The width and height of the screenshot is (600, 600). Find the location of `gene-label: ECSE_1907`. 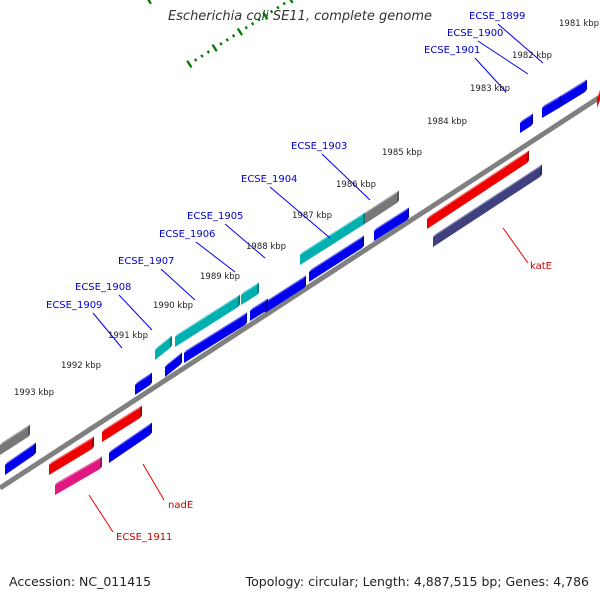

gene-label: ECSE_1907 is located at coordinates (146, 261).